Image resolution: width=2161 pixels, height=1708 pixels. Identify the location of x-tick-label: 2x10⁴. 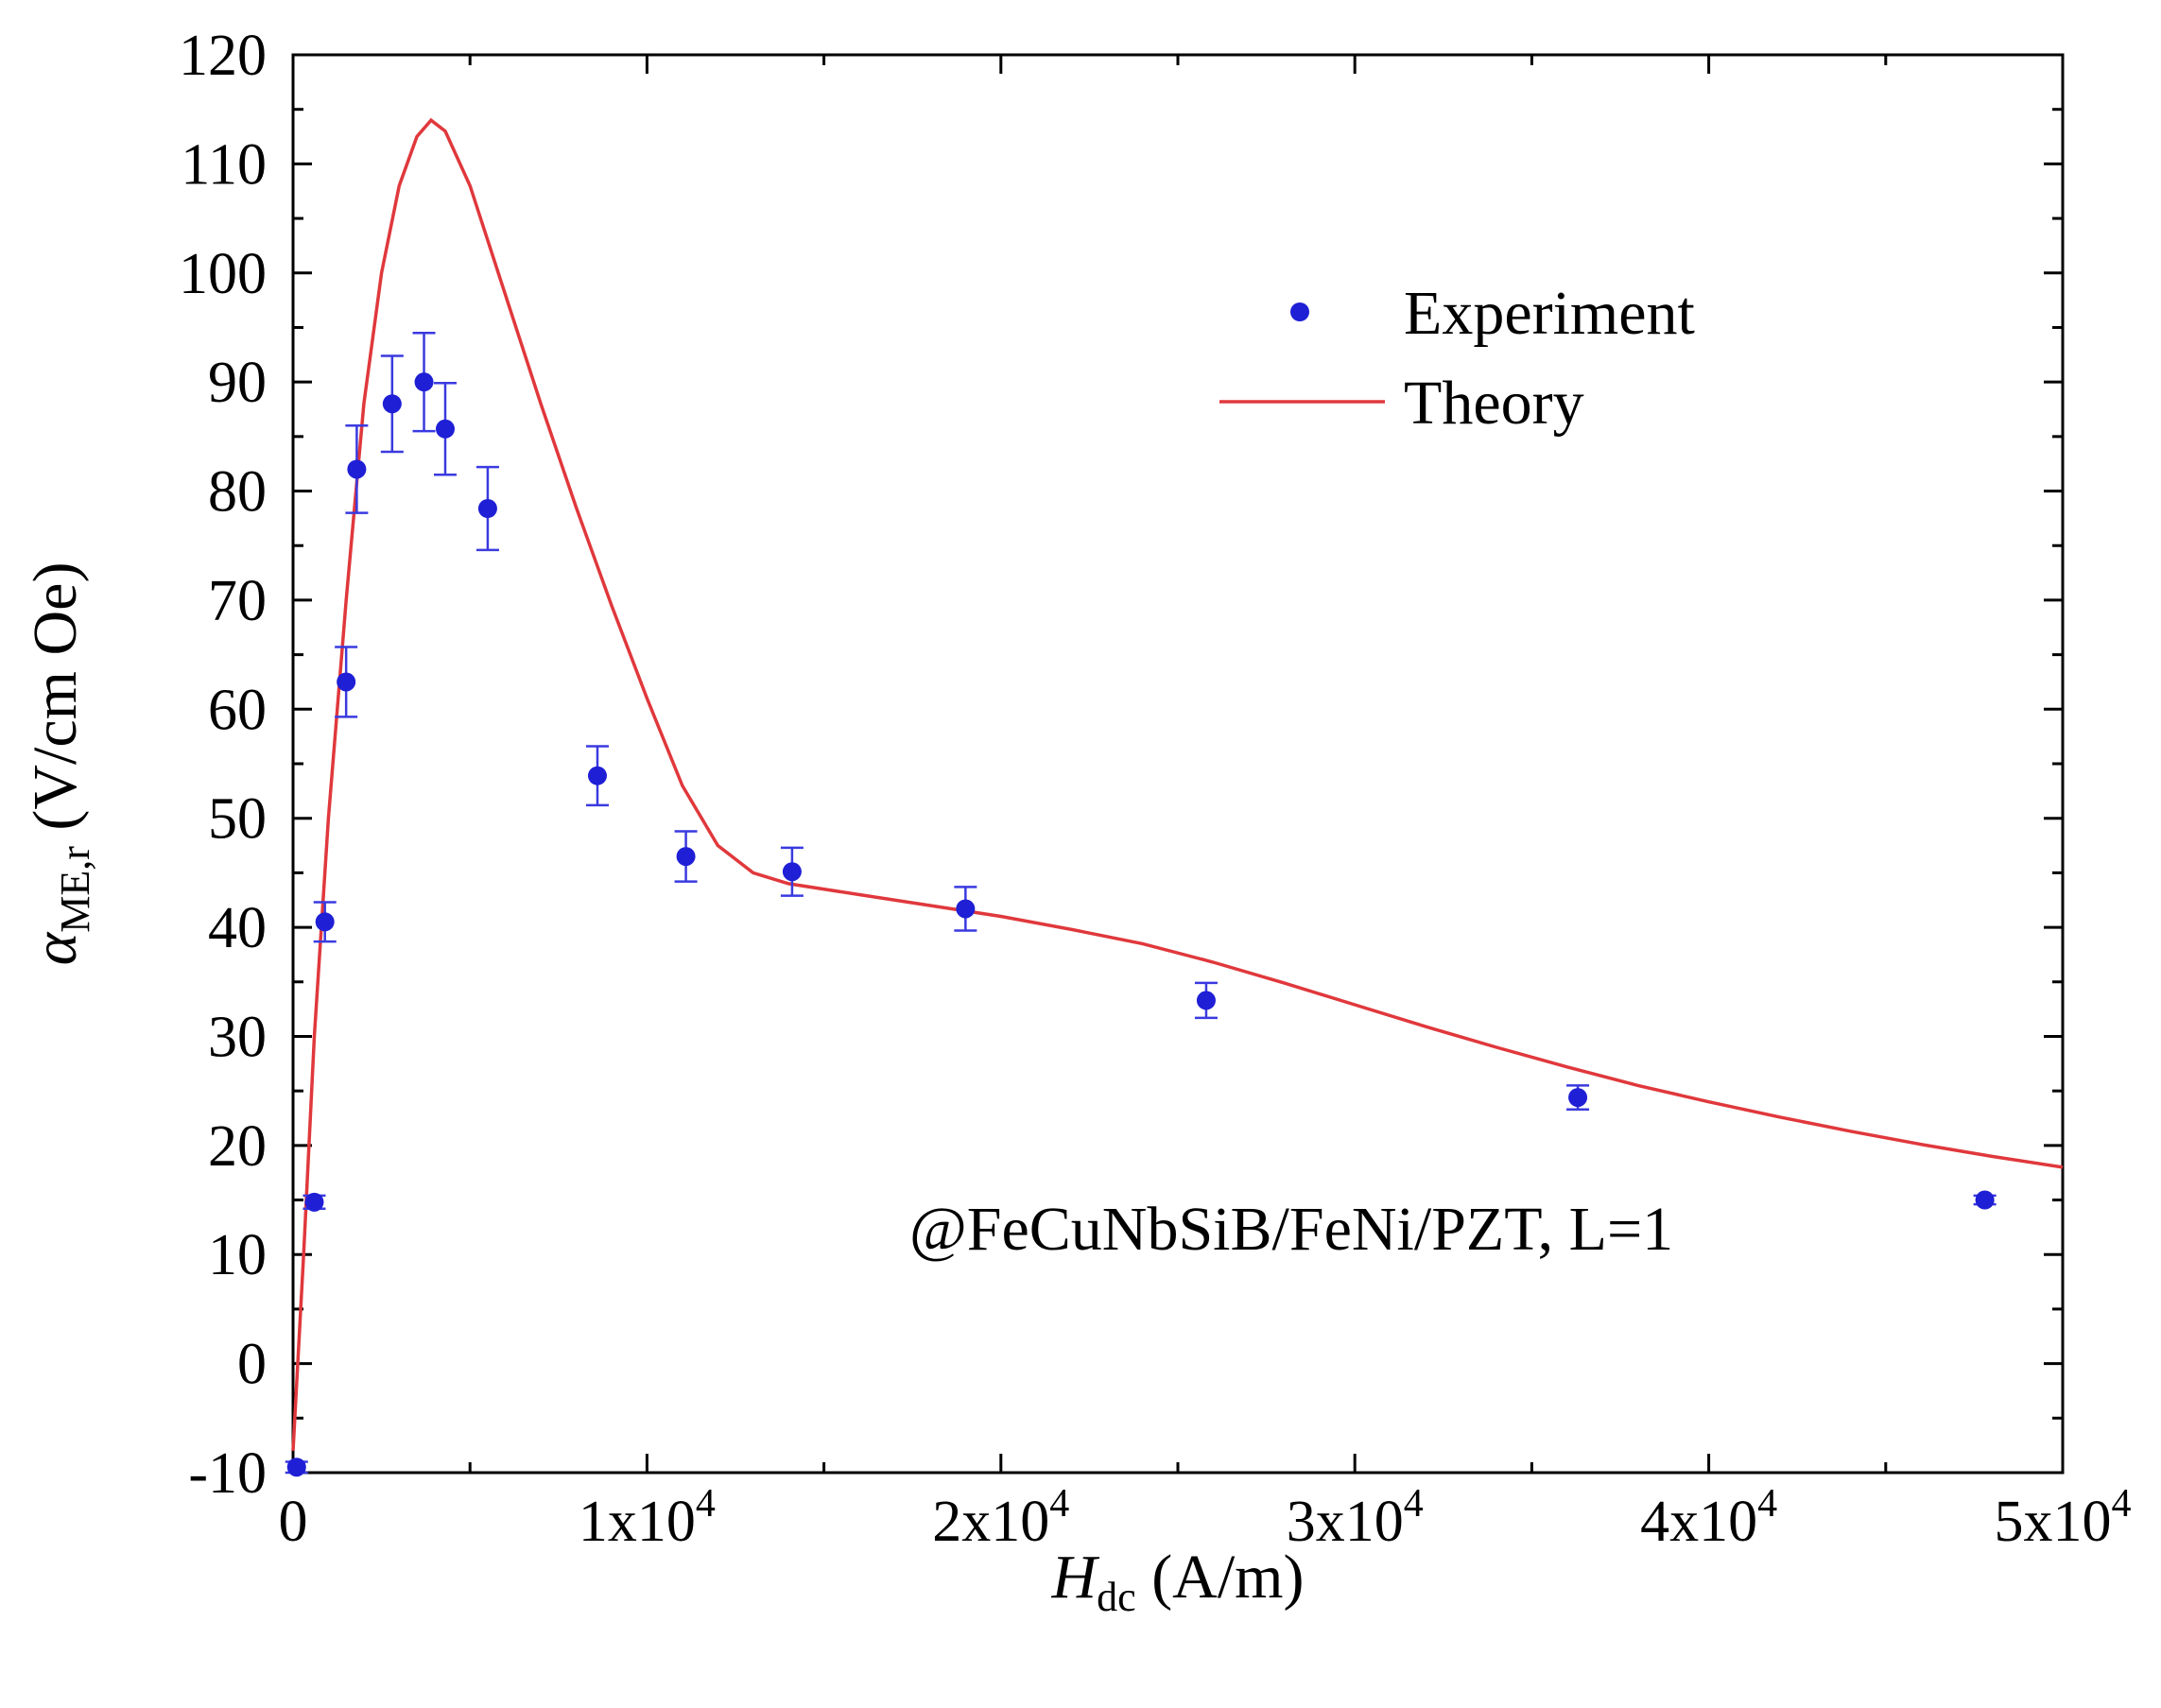
(1000, 1518).